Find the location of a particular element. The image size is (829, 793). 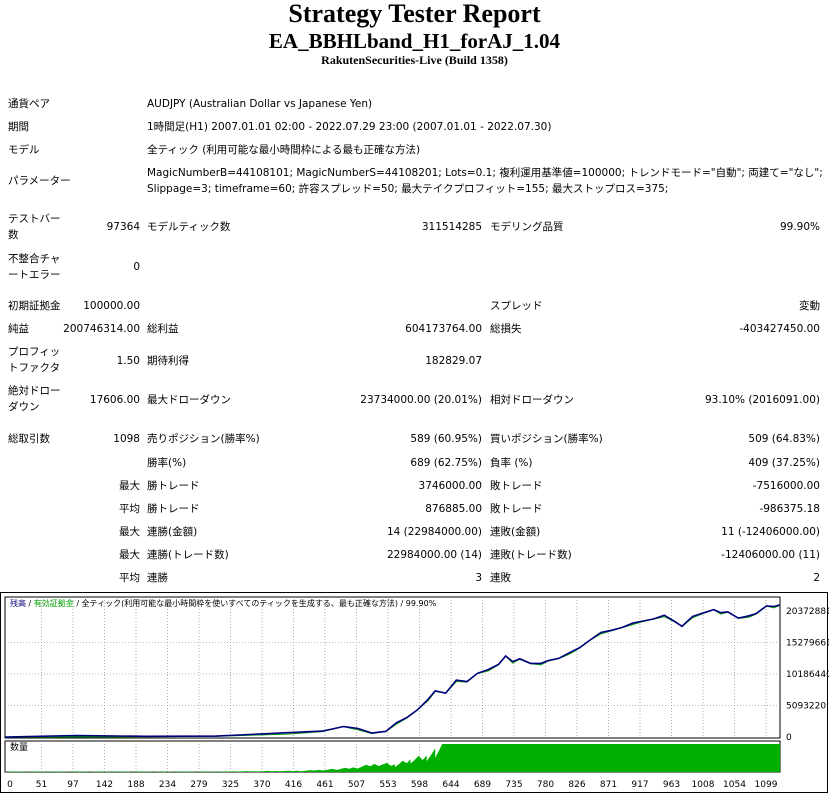

mismatch-value: 0 is located at coordinates (136, 267).